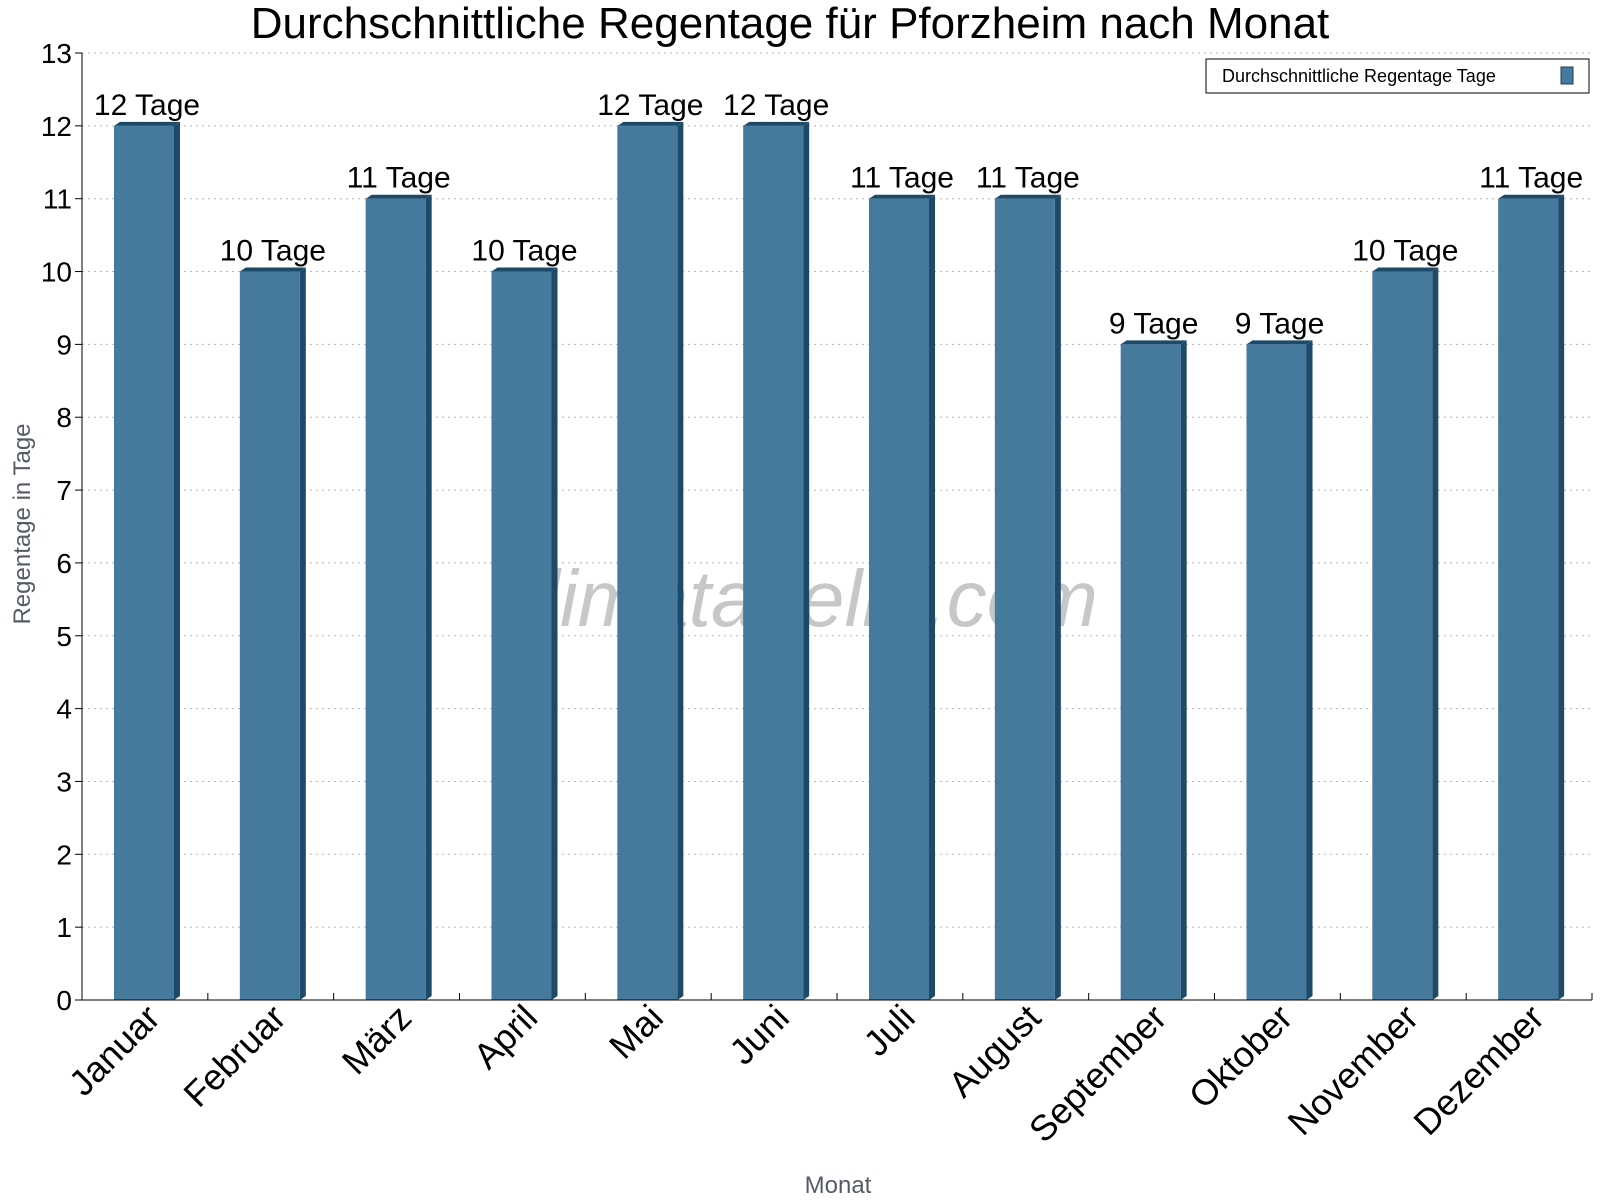 This screenshot has width=1600, height=1200. What do you see at coordinates (1098, 1074) in the screenshot?
I see `x-tick-label: September` at bounding box center [1098, 1074].